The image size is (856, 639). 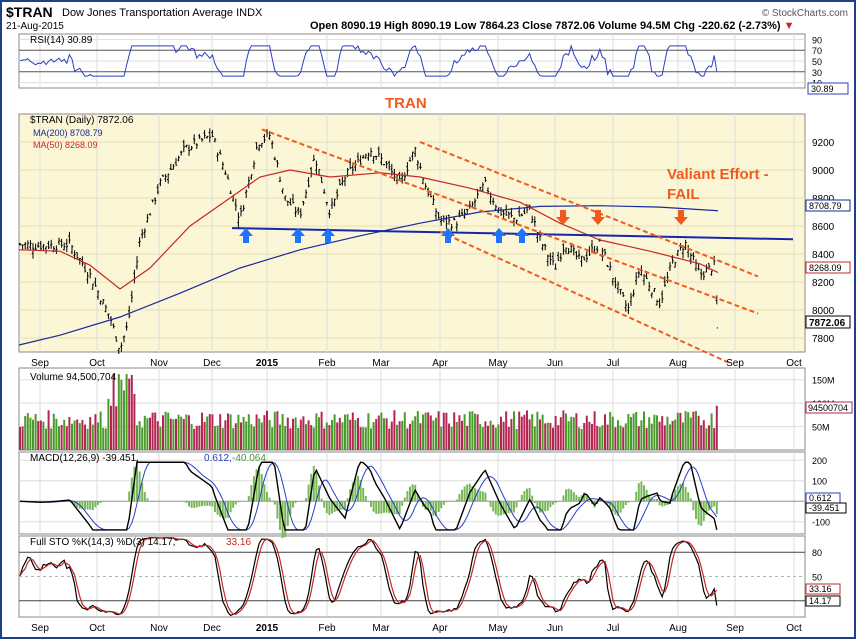 I want to click on x-axis-label-top: Jun, so click(x=555, y=363).